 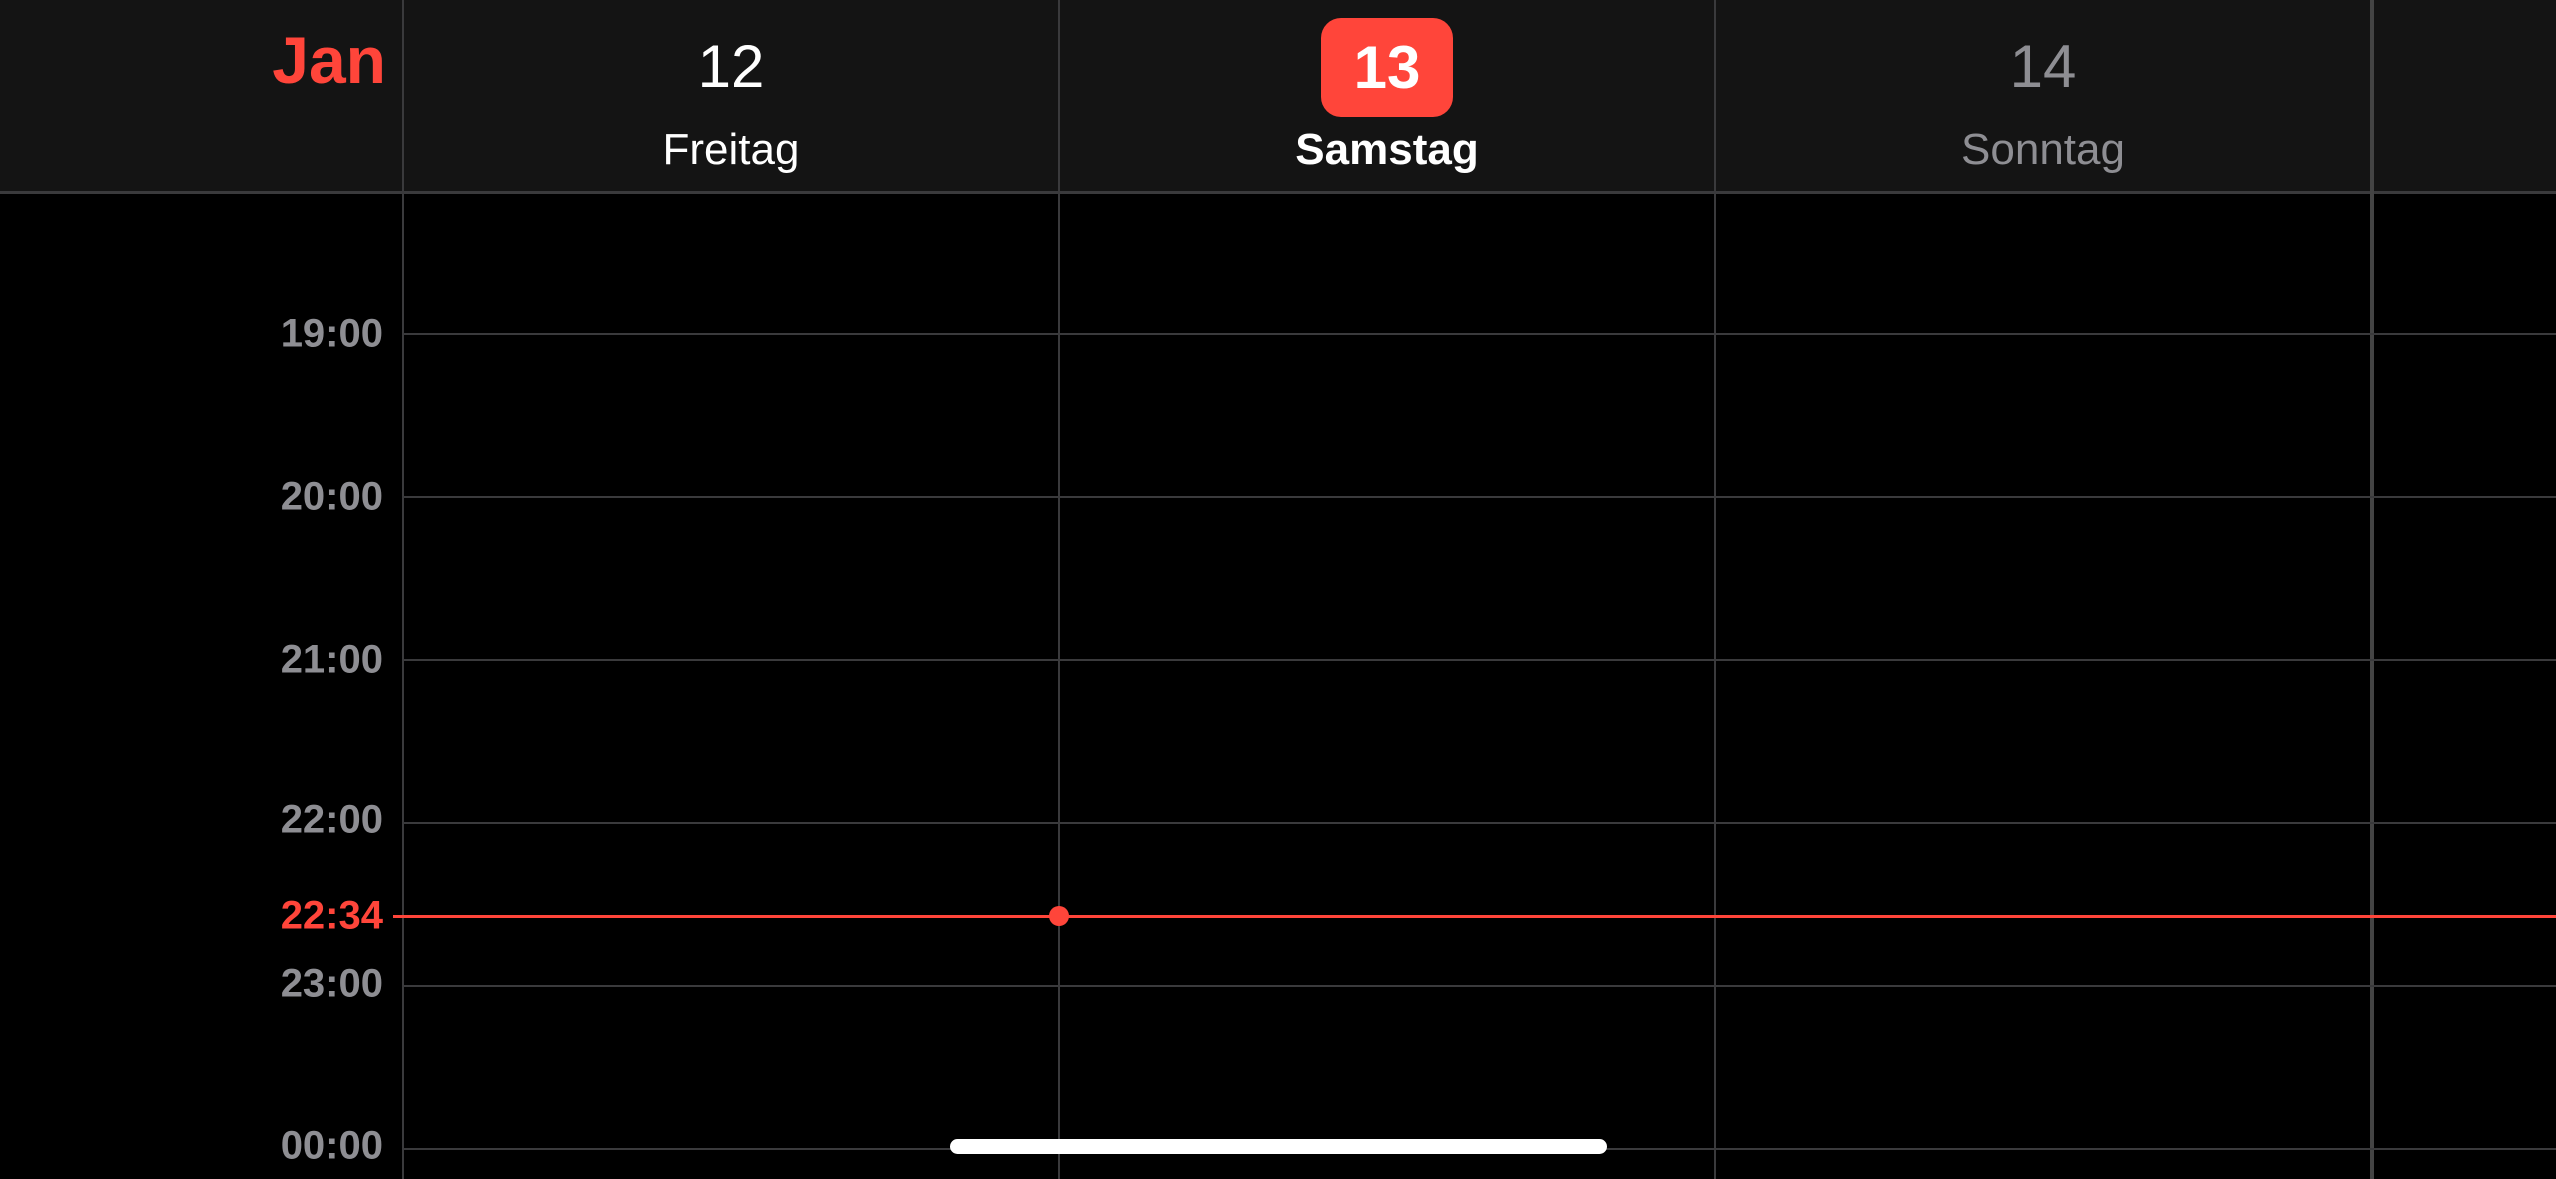 What do you see at coordinates (731, 149) in the screenshot?
I see `day-name: Freitag` at bounding box center [731, 149].